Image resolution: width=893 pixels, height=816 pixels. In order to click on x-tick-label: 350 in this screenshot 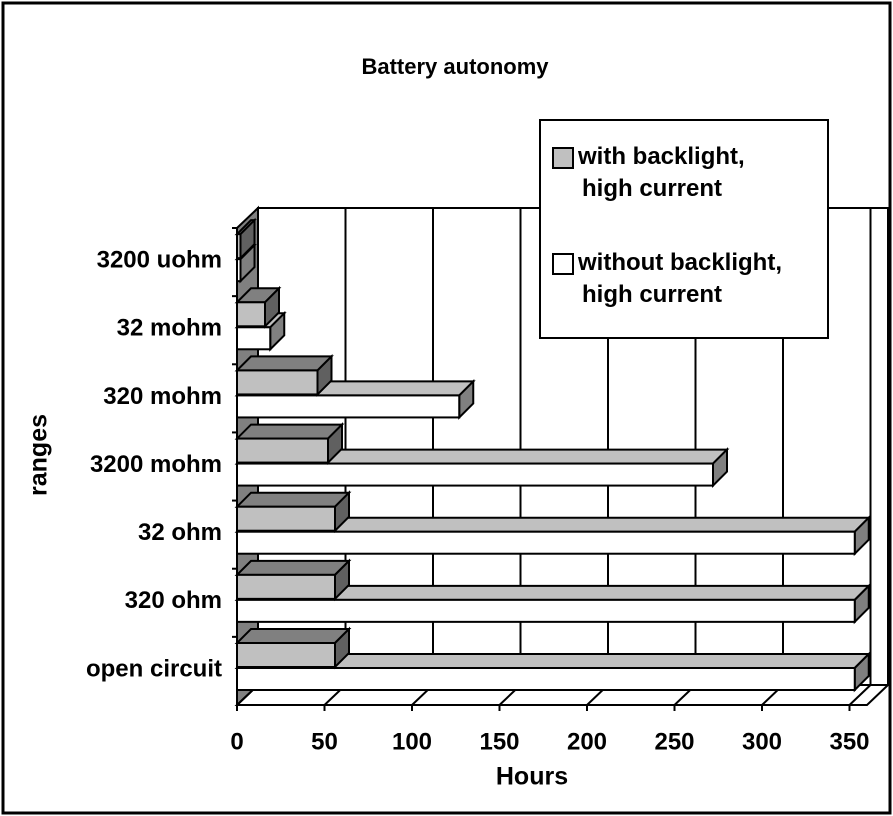, I will do `click(849, 741)`.